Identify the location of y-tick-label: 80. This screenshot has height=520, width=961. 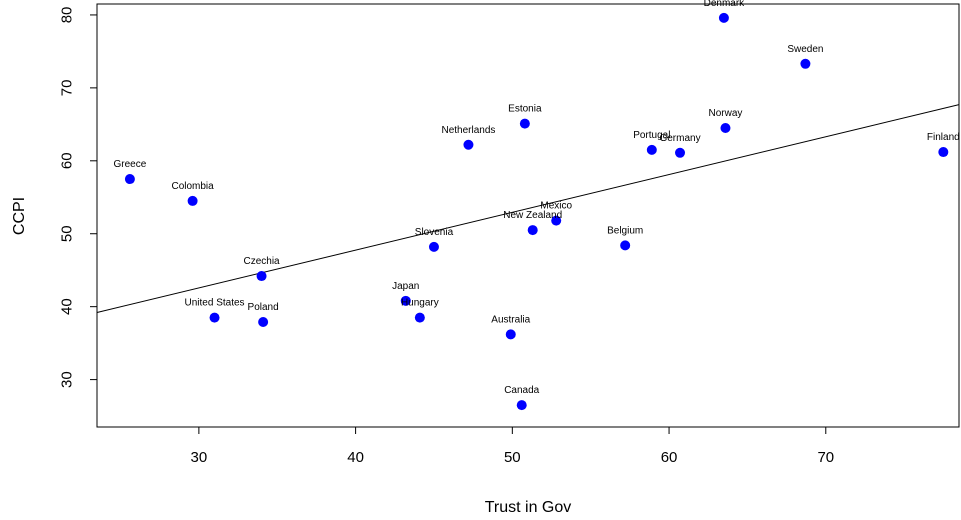
(67, 15).